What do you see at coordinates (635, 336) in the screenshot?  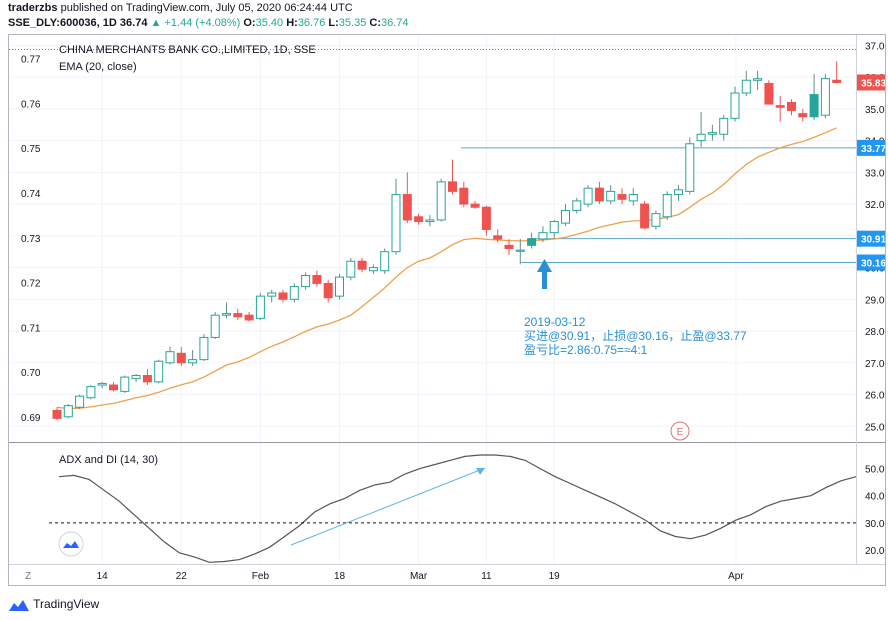 I see `annotation-trade: 买进@30.91，止损@30.16，止盈@33.77` at bounding box center [635, 336].